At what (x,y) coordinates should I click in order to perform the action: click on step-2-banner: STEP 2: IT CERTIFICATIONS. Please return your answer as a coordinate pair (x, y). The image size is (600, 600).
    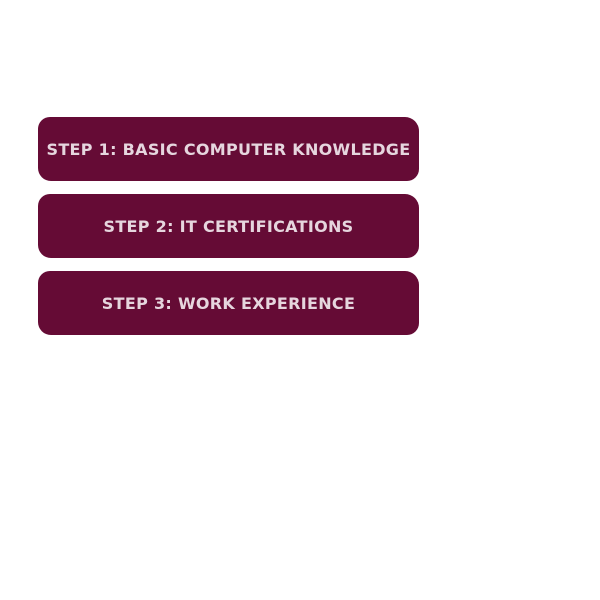
    Looking at the image, I should click on (228, 226).